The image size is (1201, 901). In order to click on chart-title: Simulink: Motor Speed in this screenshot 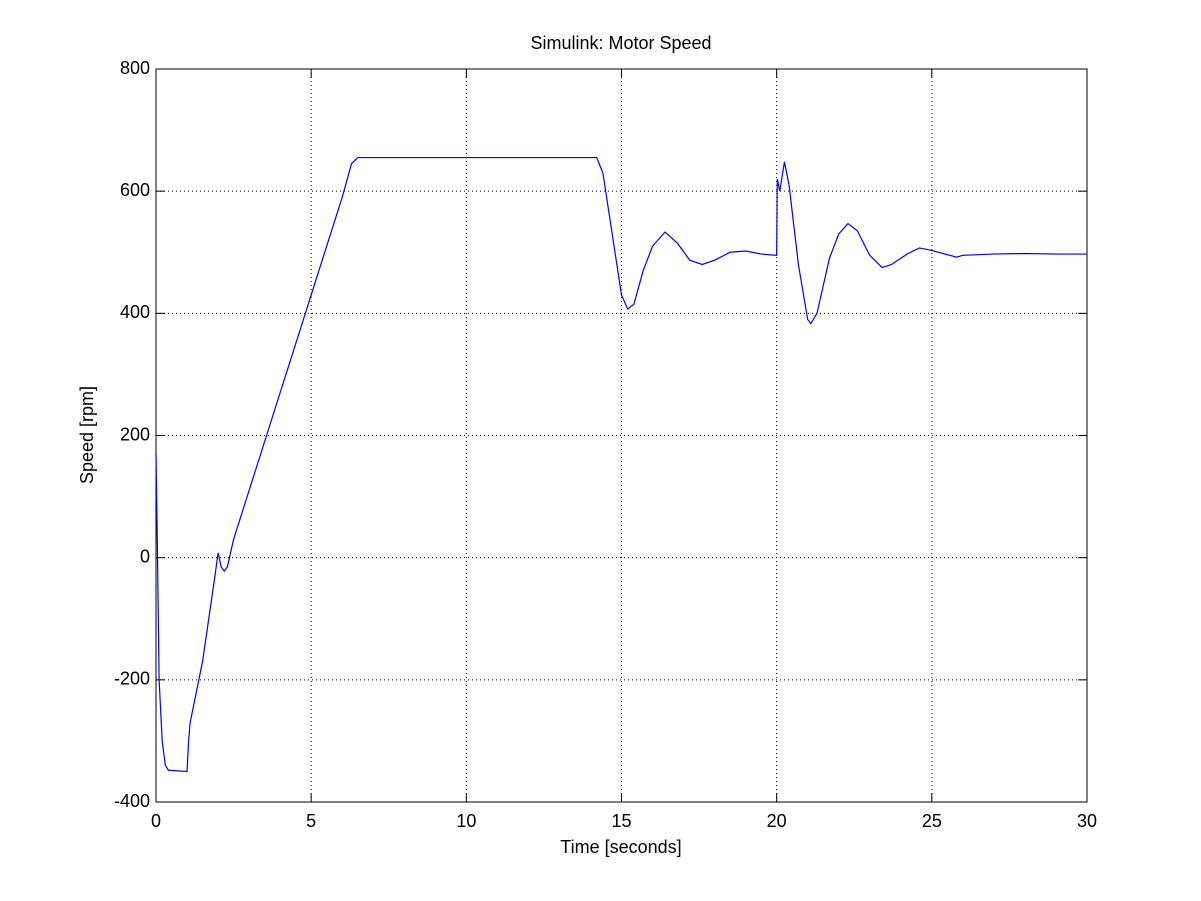, I will do `click(620, 43)`.